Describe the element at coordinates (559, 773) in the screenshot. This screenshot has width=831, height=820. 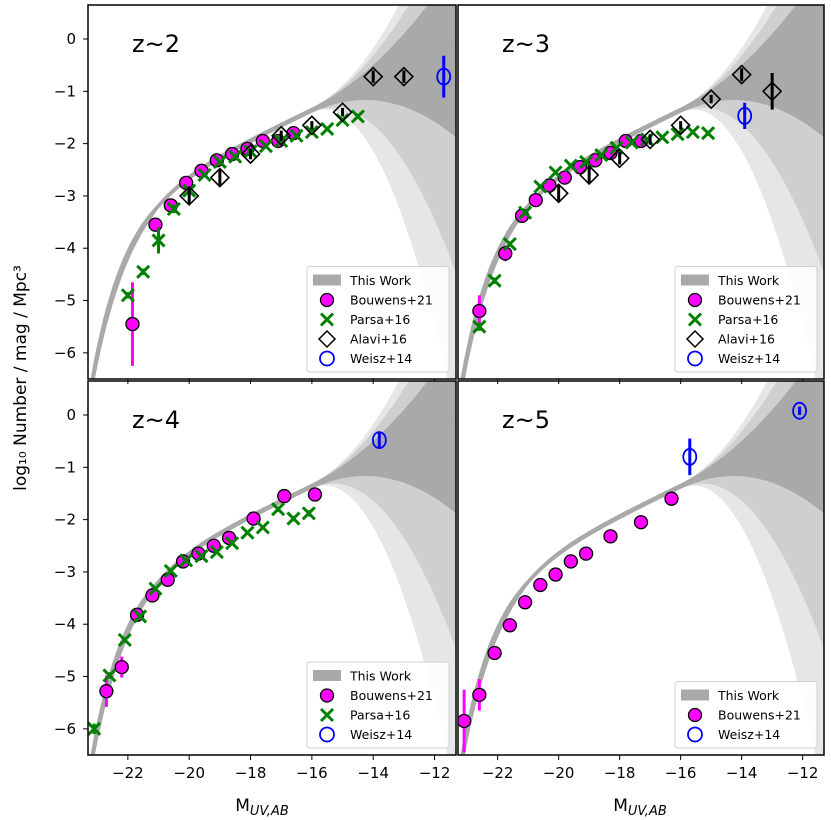
I see `x-tick-label: −20` at that location.